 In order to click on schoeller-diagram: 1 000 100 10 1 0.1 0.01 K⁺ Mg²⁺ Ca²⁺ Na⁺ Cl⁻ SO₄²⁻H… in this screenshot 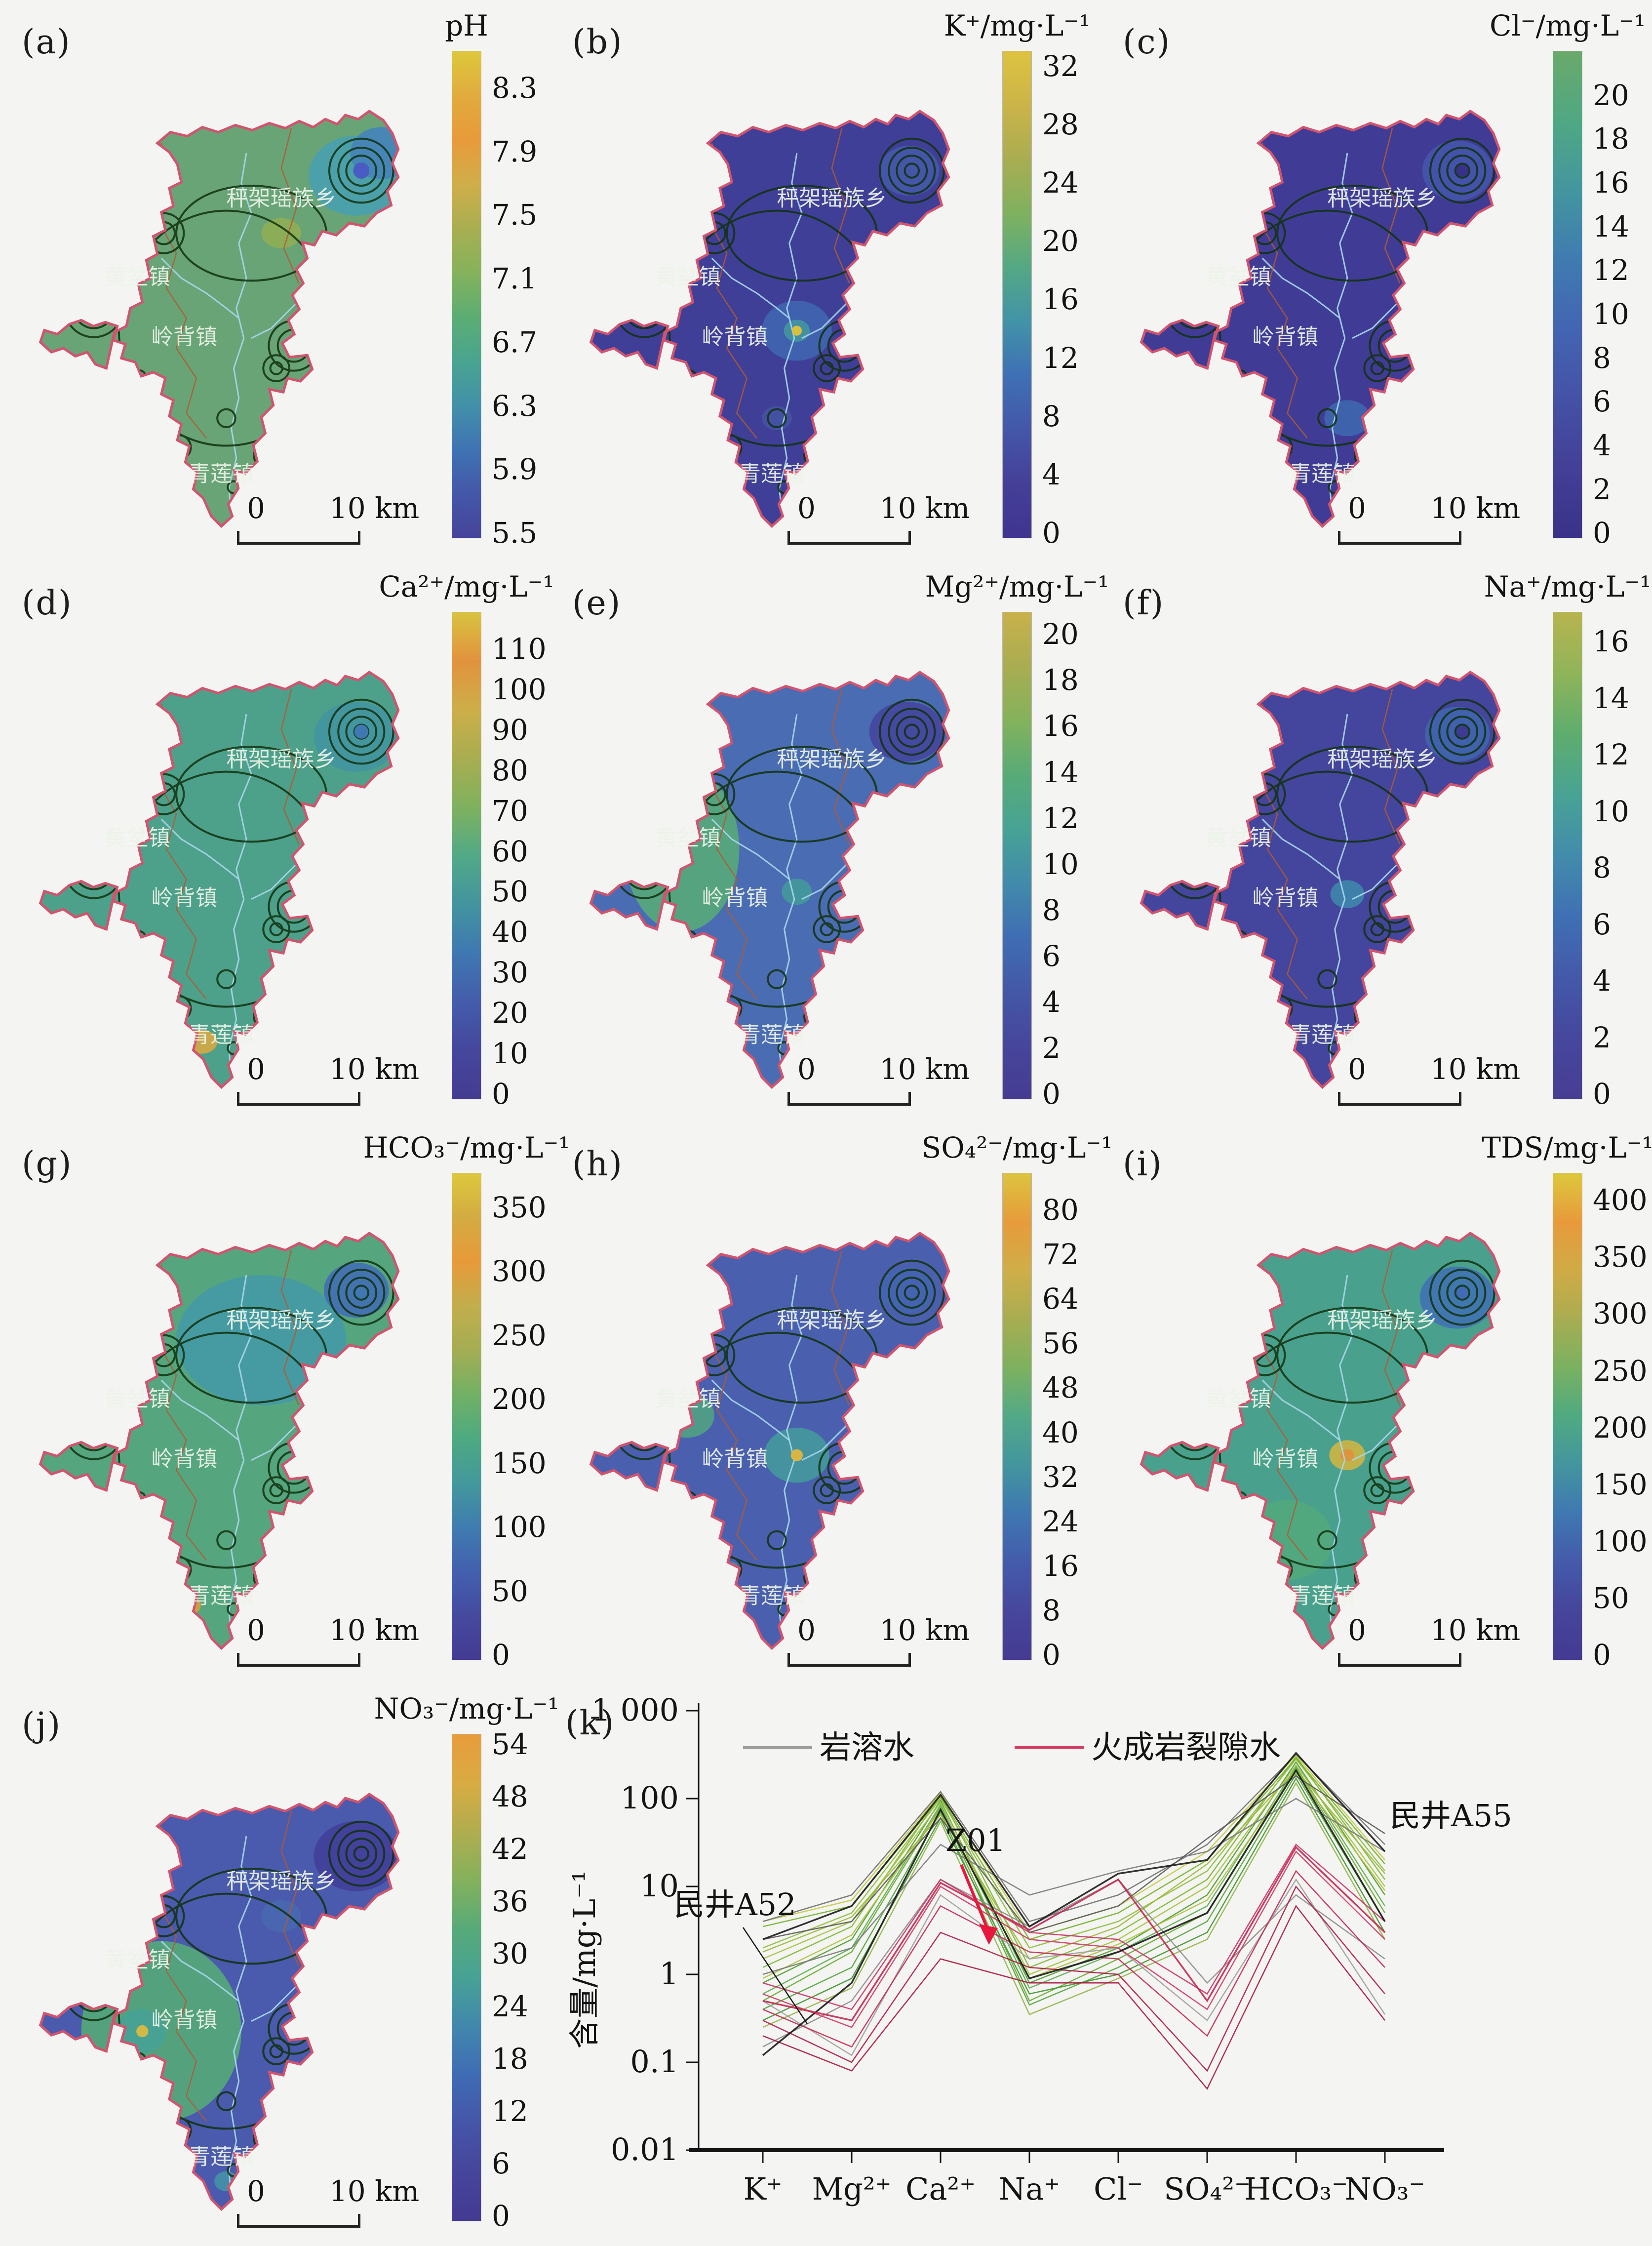, I will do `click(1039, 1950)`.